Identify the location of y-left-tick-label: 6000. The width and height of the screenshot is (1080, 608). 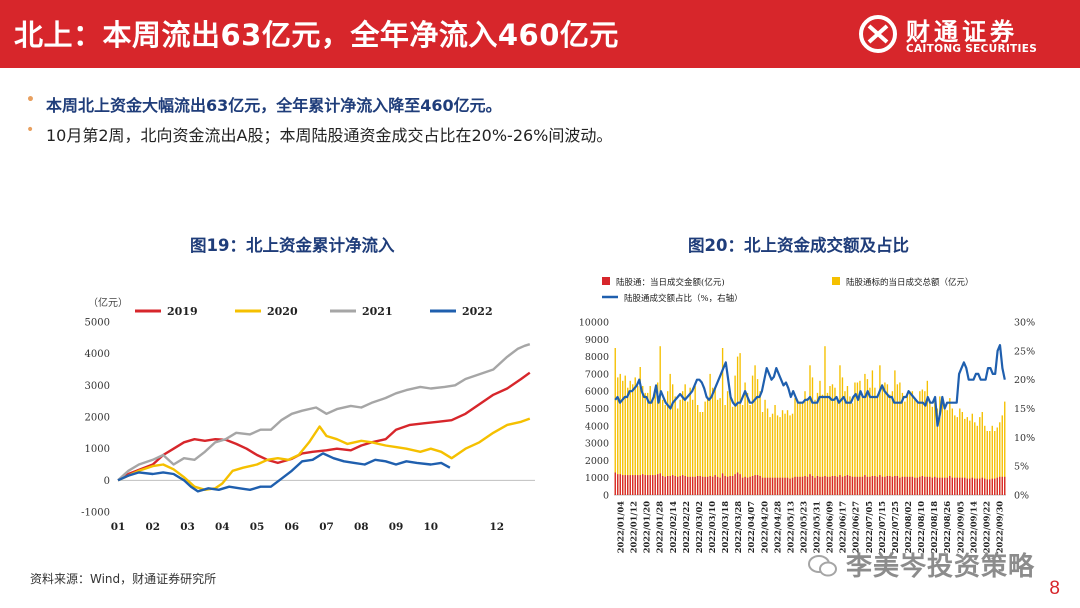
(597, 392).